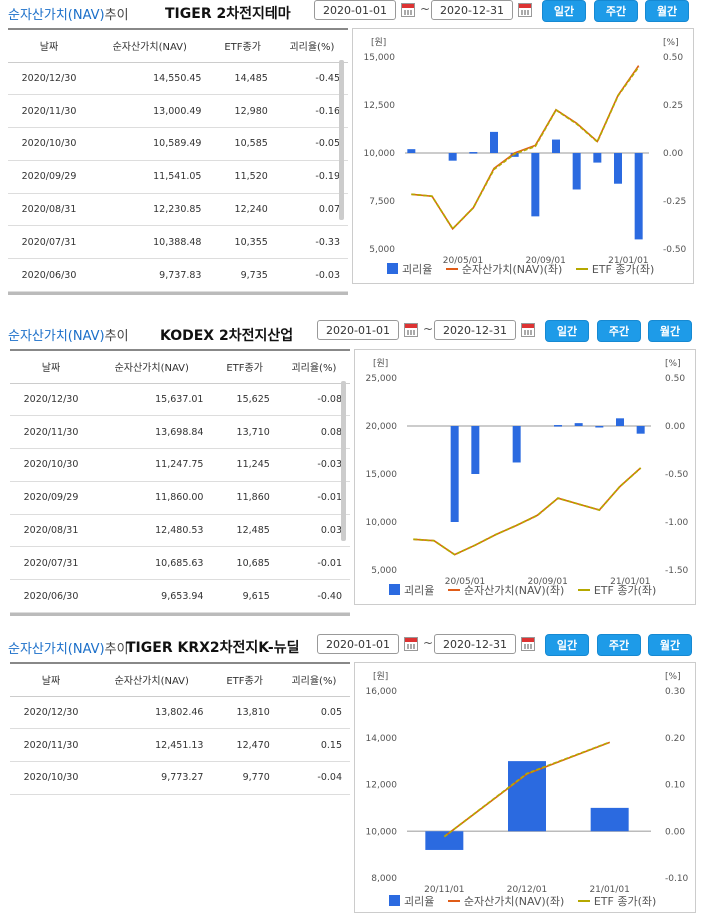 This screenshot has height=913, width=702. What do you see at coordinates (313, 432) in the screenshot?
I see `cell-premium: 0.08` at bounding box center [313, 432].